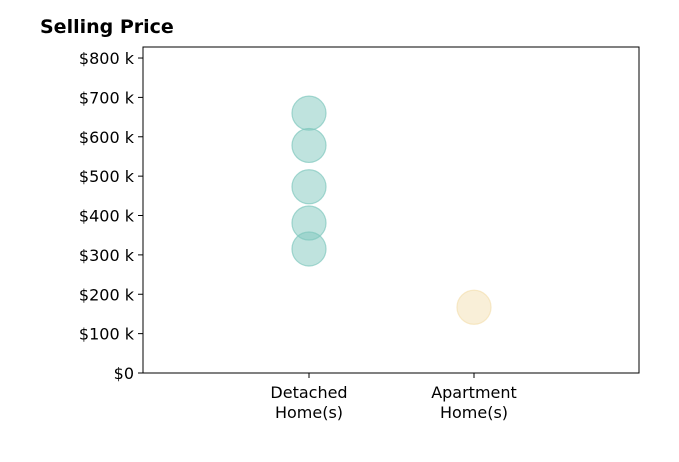 The image size is (679, 462). Describe the element at coordinates (107, 137) in the screenshot. I see `y-tick-label: $600 k` at that location.